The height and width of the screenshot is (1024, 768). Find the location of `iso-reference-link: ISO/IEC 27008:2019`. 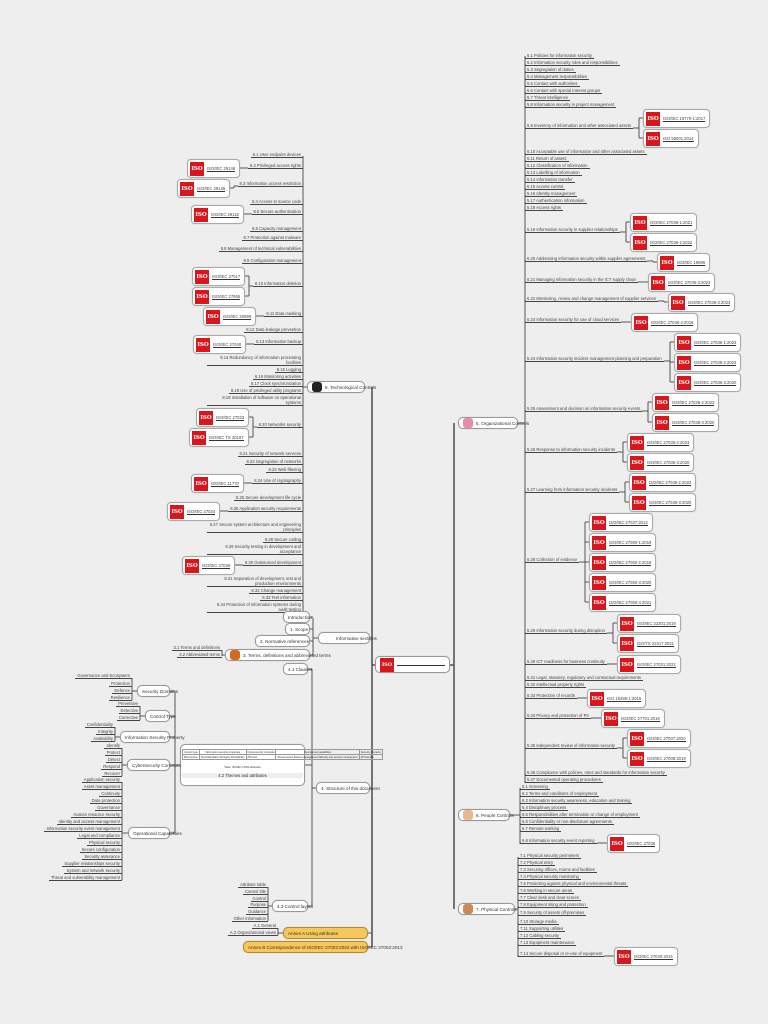

iso-reference-link: ISO/IEC 27008:2019 is located at coordinates (666, 758).